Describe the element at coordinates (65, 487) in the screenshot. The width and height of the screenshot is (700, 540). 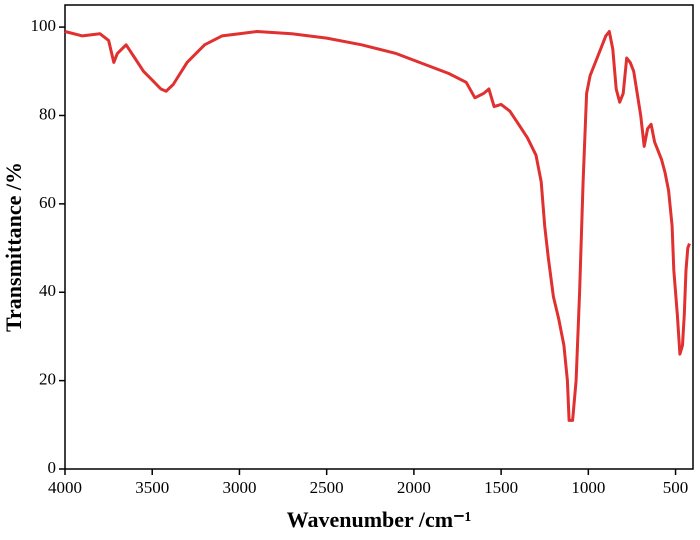
I see `x-tick-label: 4000` at that location.